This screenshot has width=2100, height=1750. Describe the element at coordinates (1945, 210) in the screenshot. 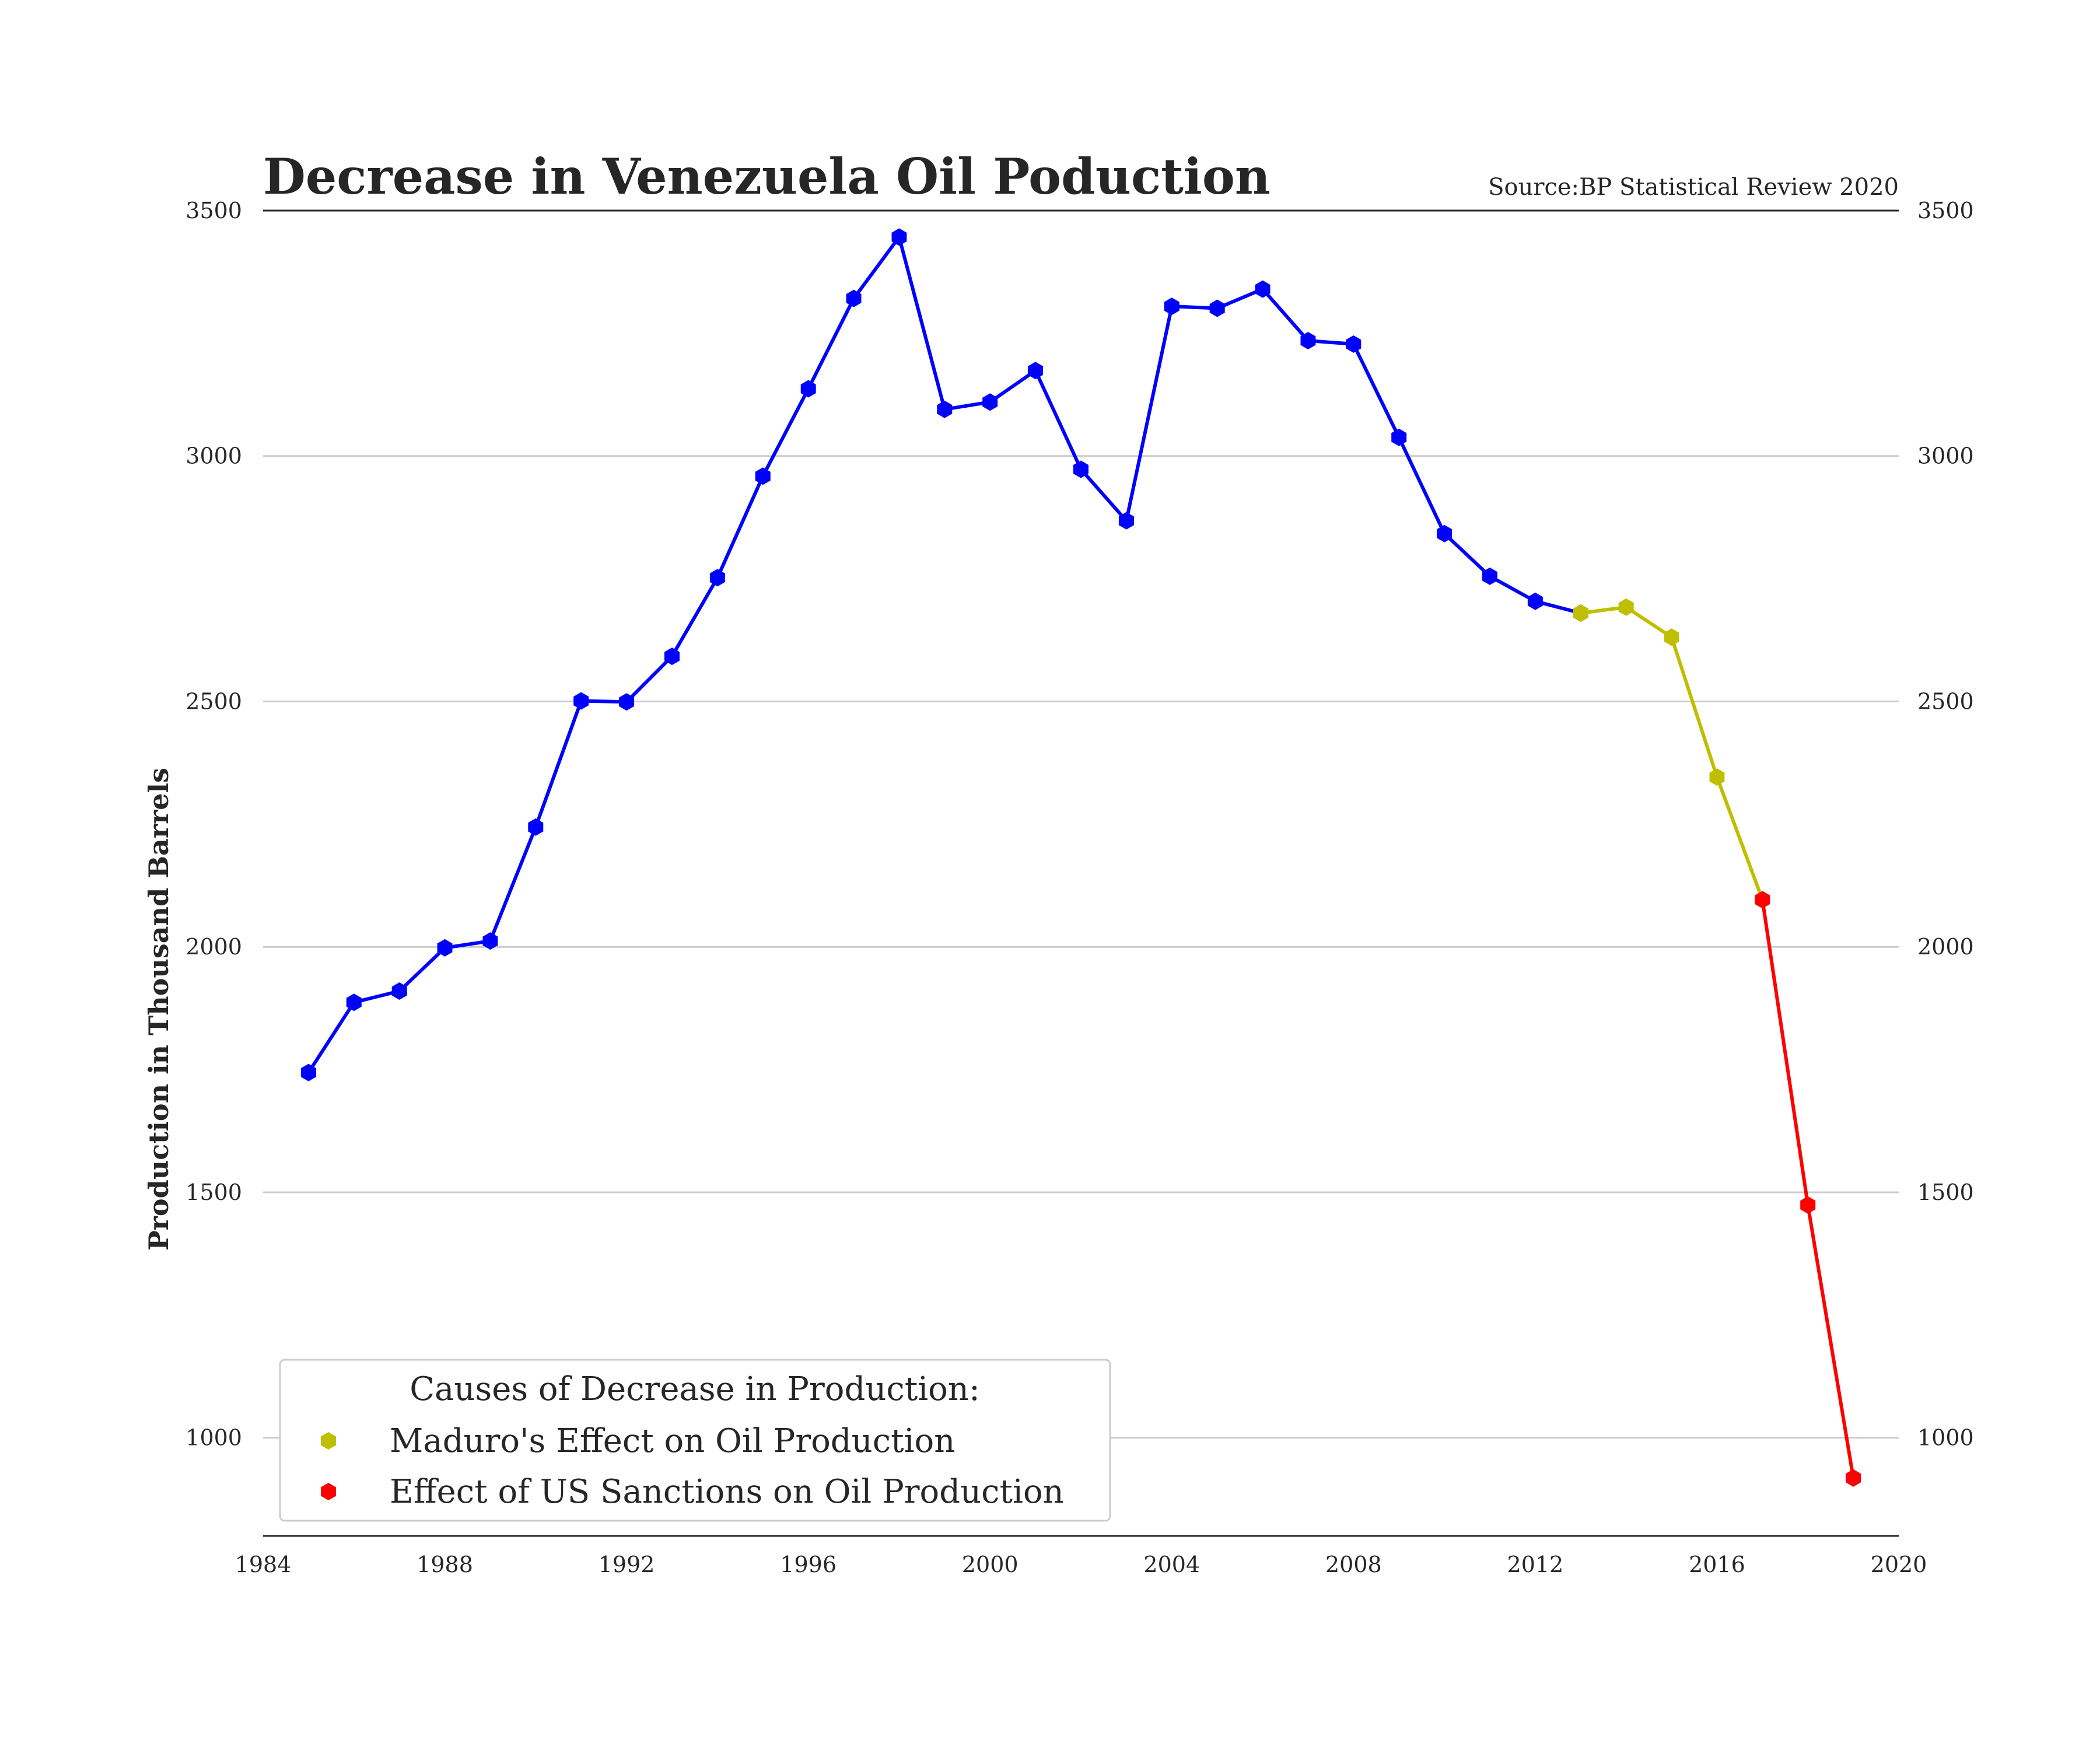

I see `y-tick-label-right: 3500` at that location.